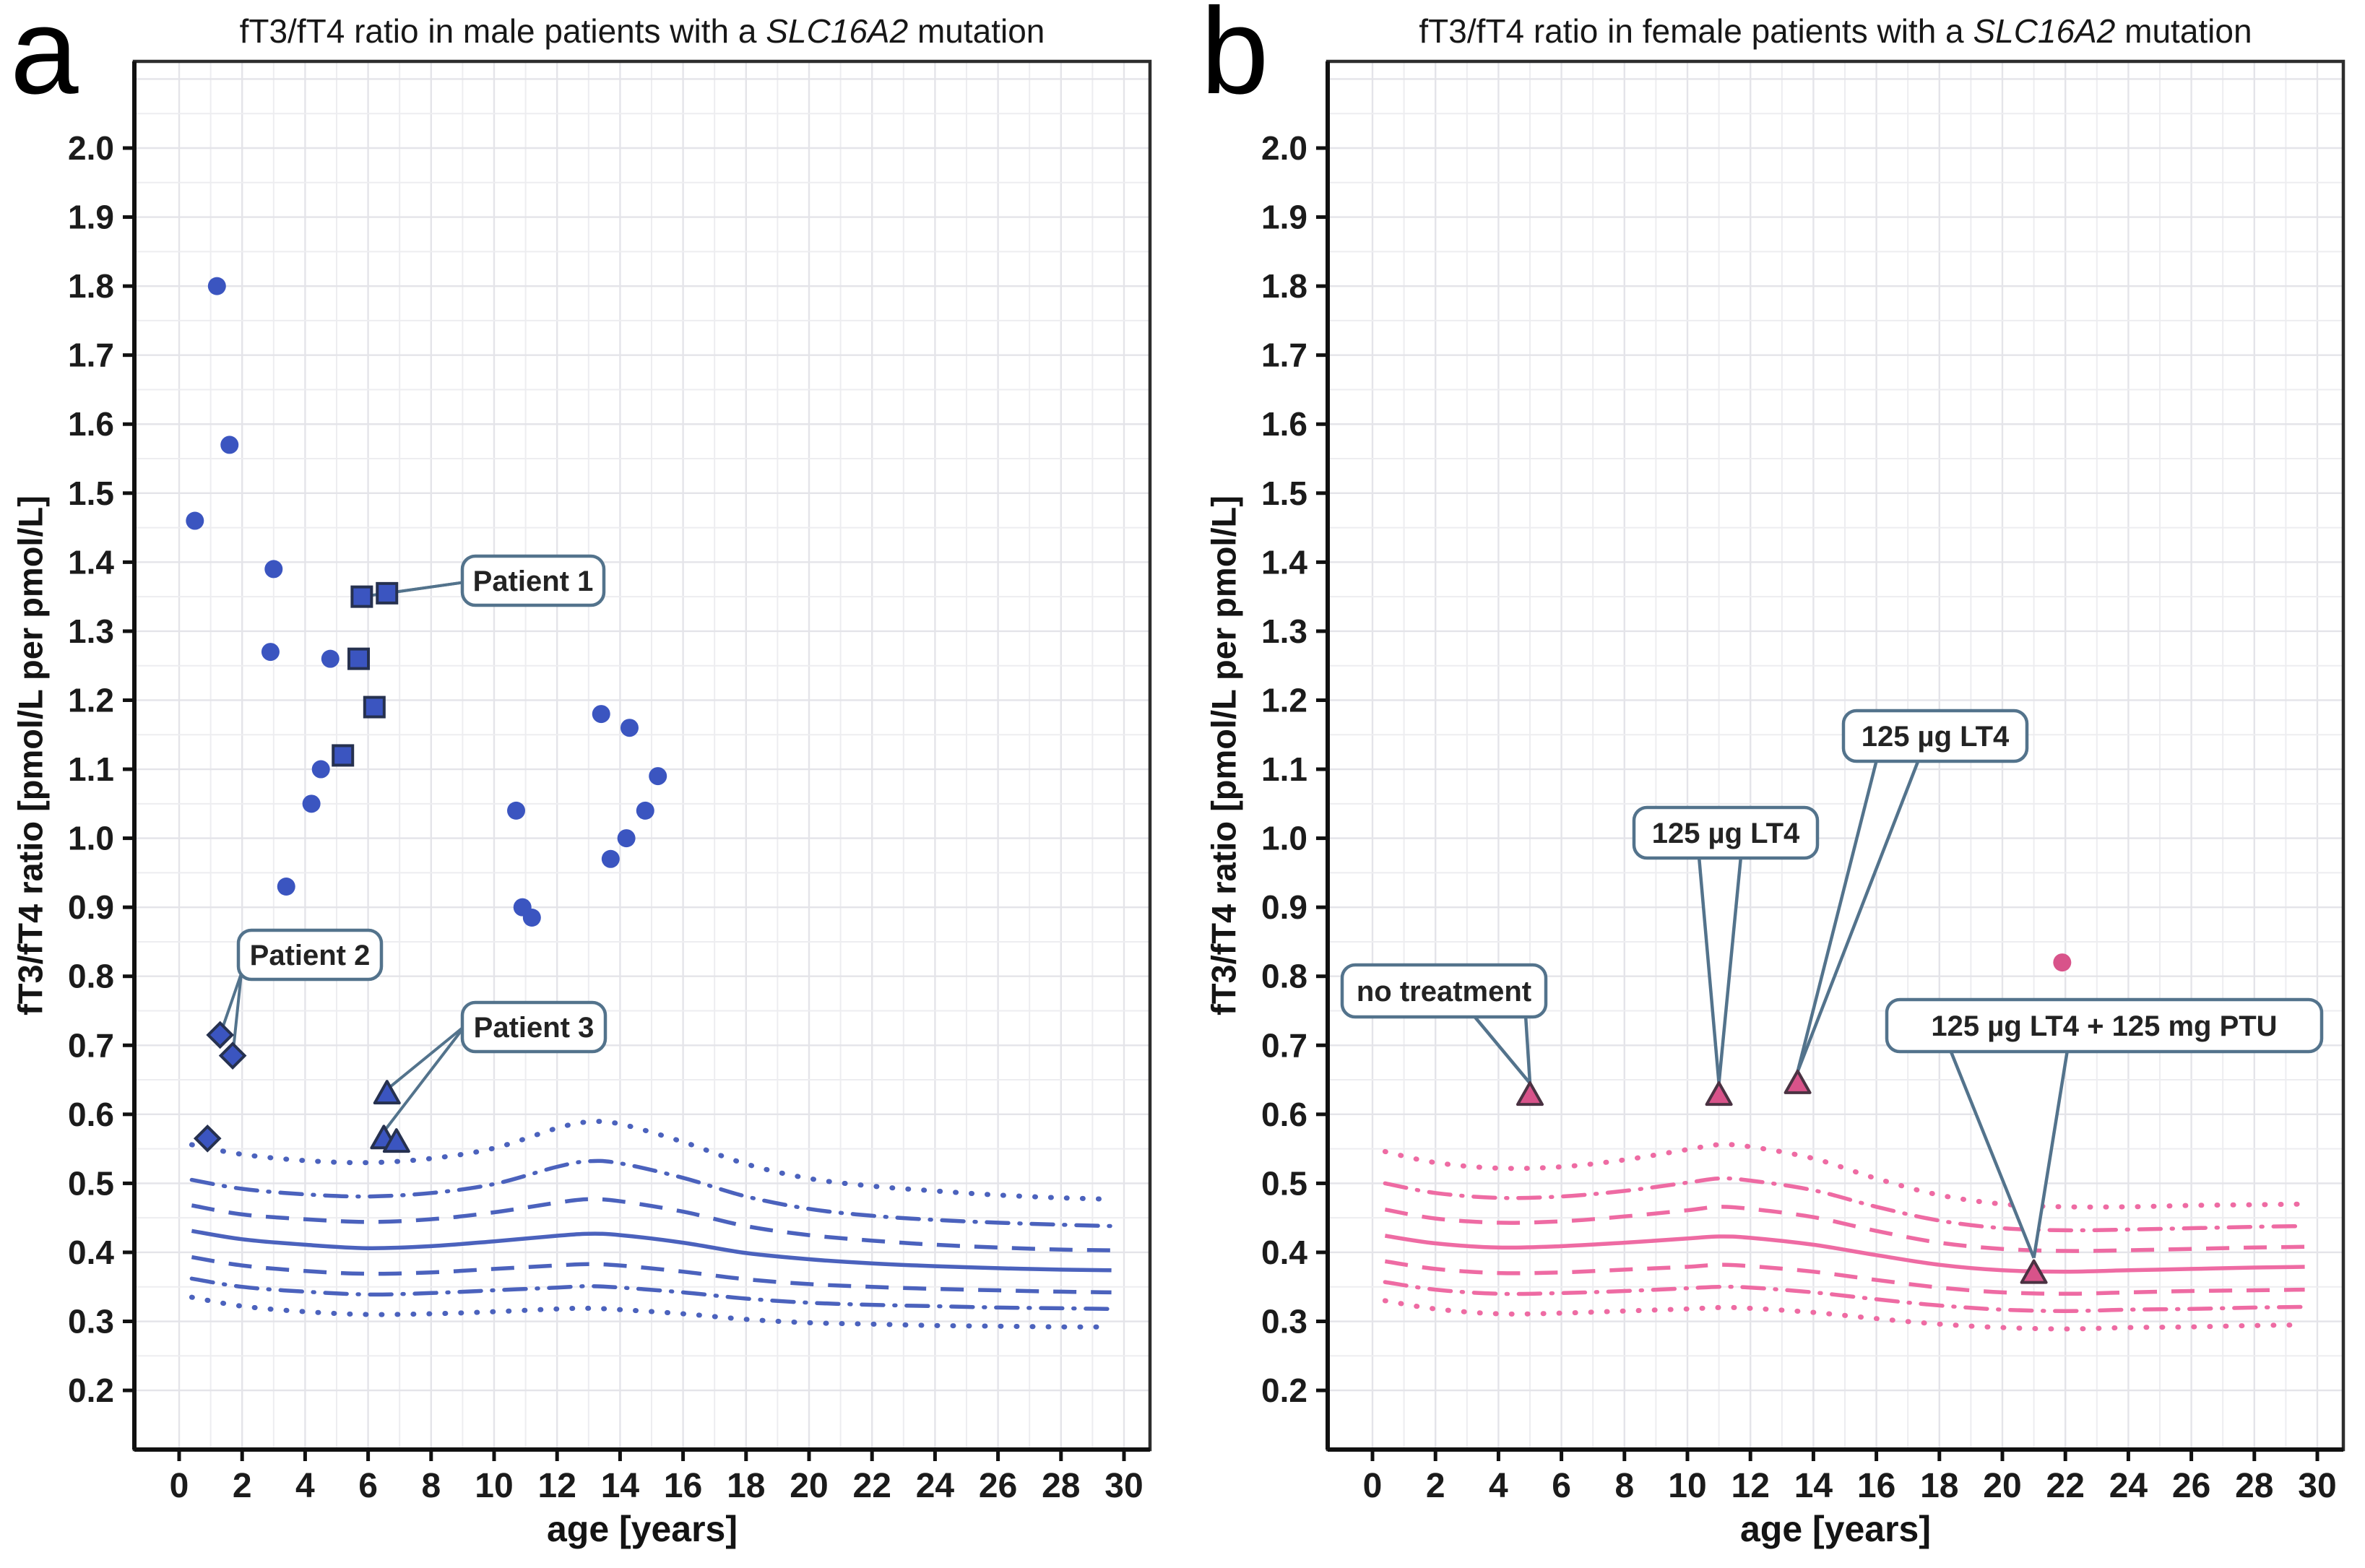 This screenshot has width=2365, height=1568. I want to click on svg-text: 22, so click(872, 1486).